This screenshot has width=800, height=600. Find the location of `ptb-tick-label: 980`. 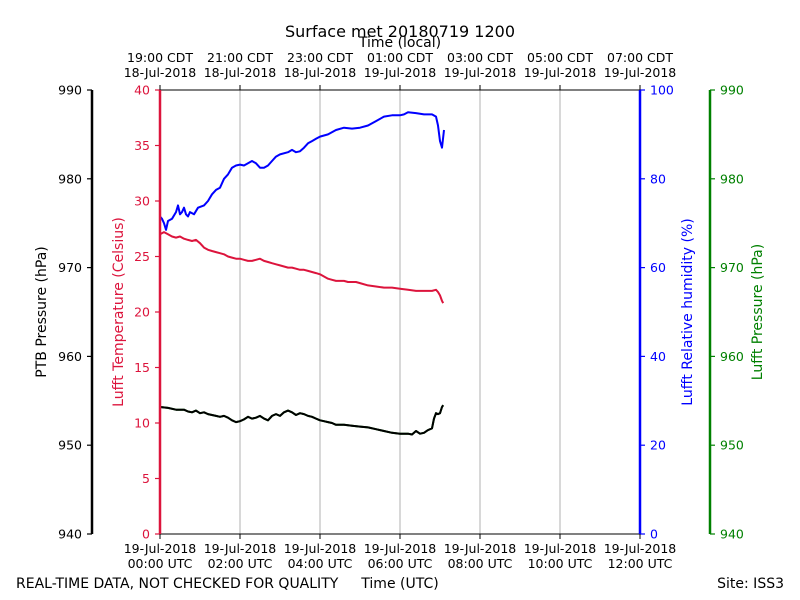

ptb-tick-label: 980 is located at coordinates (70, 178).